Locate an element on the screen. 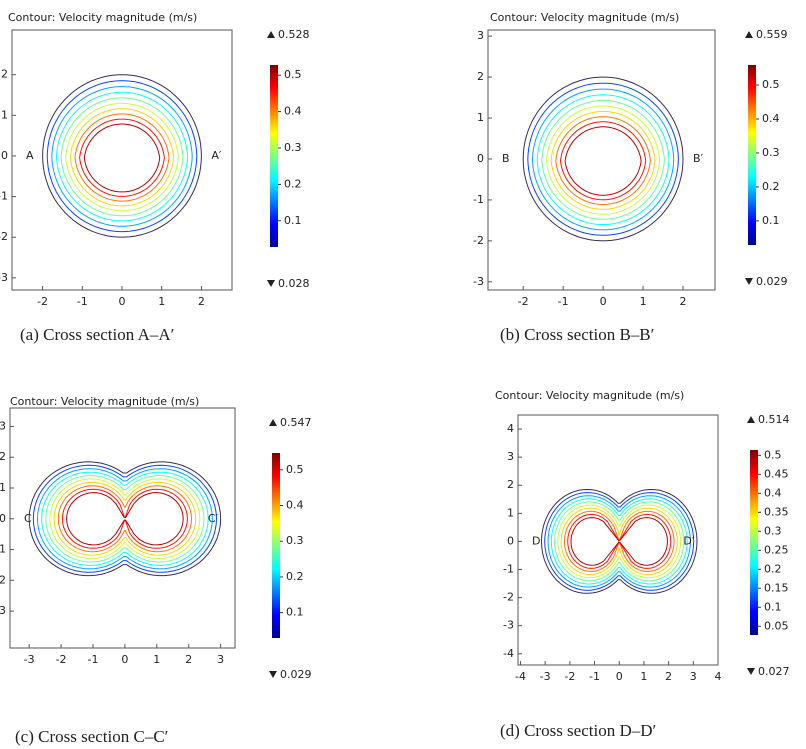  x-tick-label: 3 is located at coordinates (220, 659).